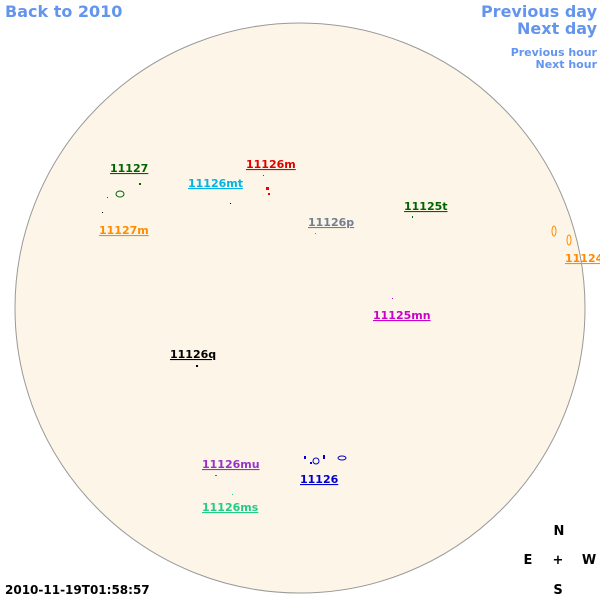 The image size is (600, 600). I want to click on compass-west: W, so click(589, 560).